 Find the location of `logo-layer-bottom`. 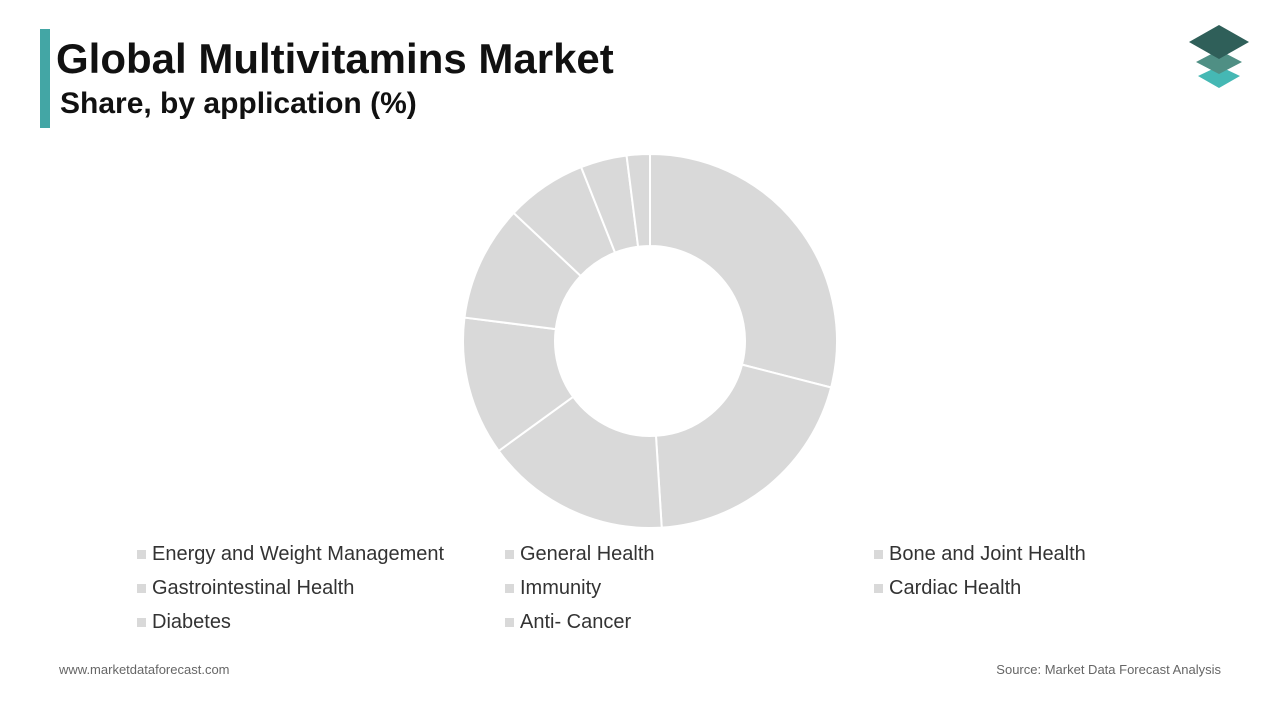

logo-layer-bottom is located at coordinates (1219, 77).